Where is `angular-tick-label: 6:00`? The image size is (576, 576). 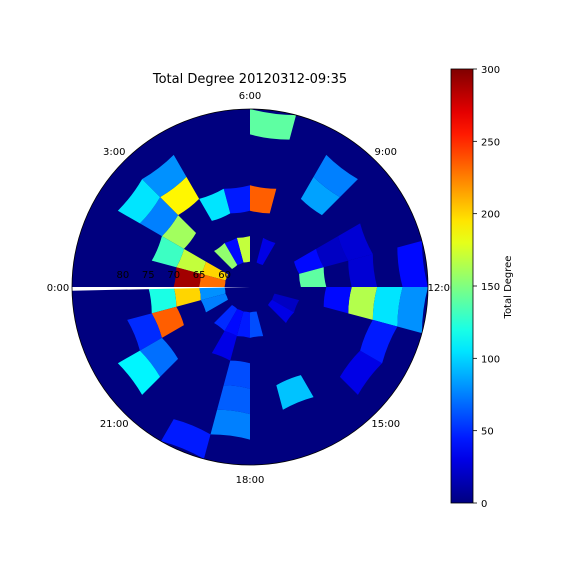 angular-tick-label: 6:00 is located at coordinates (250, 96).